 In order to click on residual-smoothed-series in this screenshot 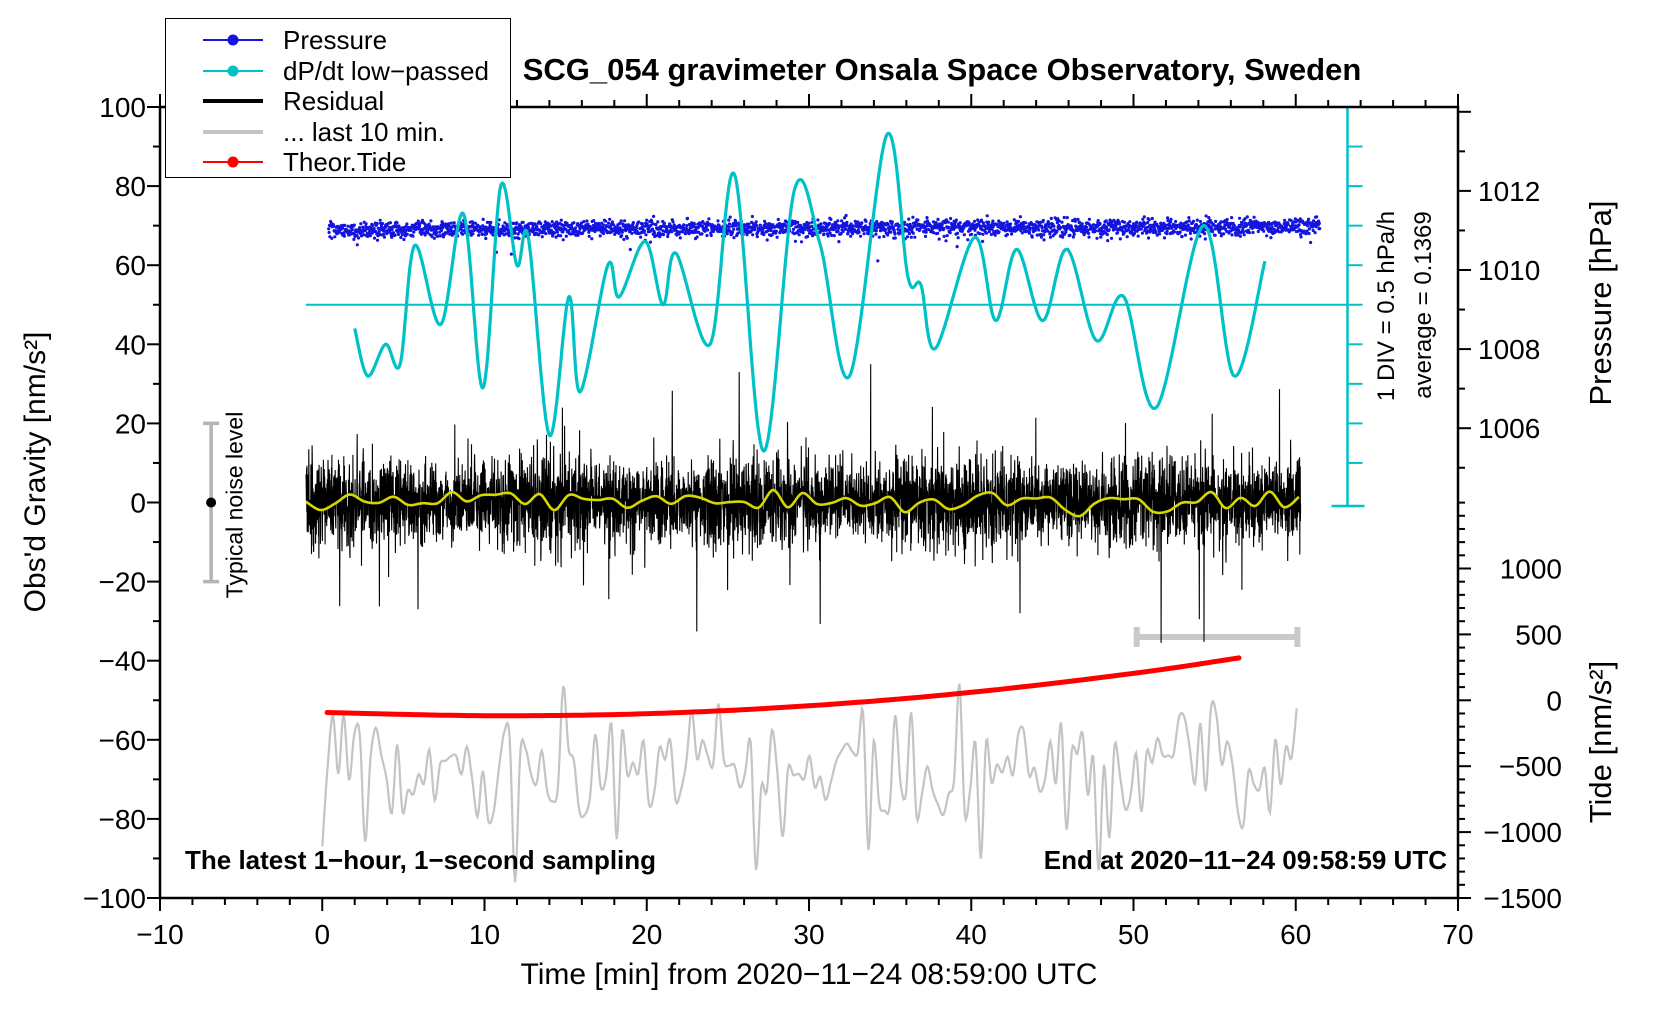, I will do `click(802, 503)`.